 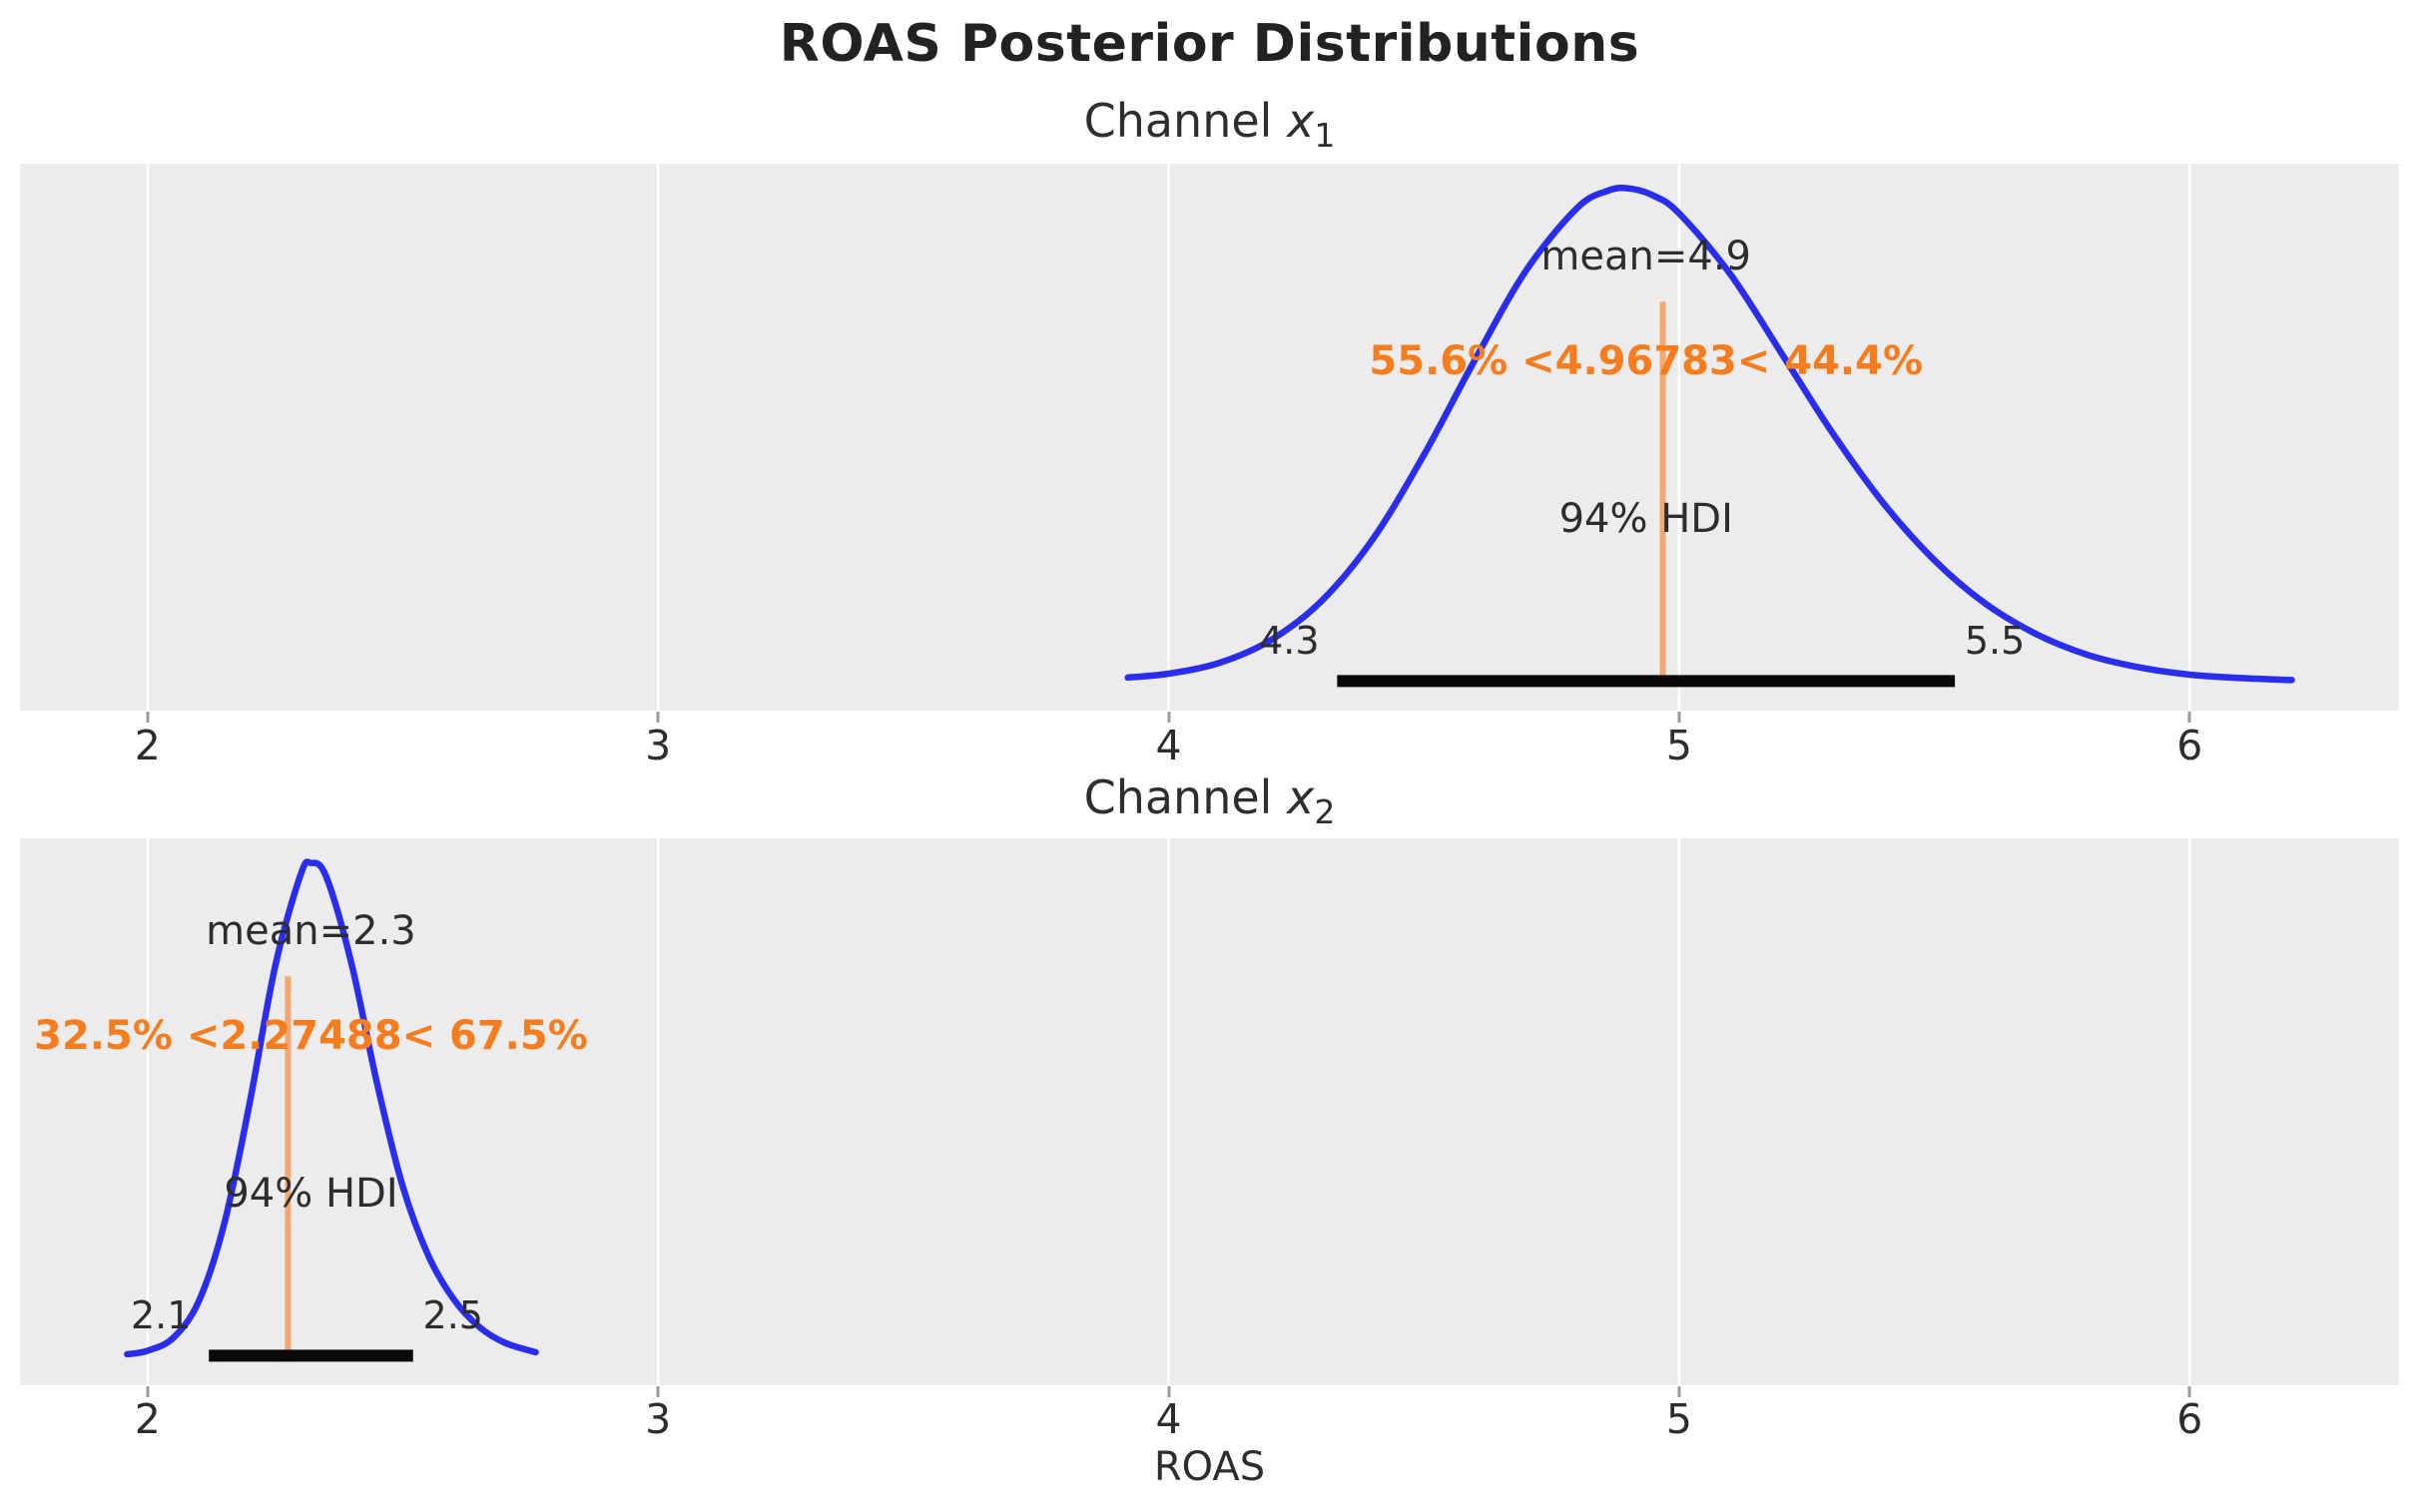 What do you see at coordinates (311, 1036) in the screenshot?
I see `ref-value-probability-label: 32.5% <2.27488< 67.5%` at bounding box center [311, 1036].